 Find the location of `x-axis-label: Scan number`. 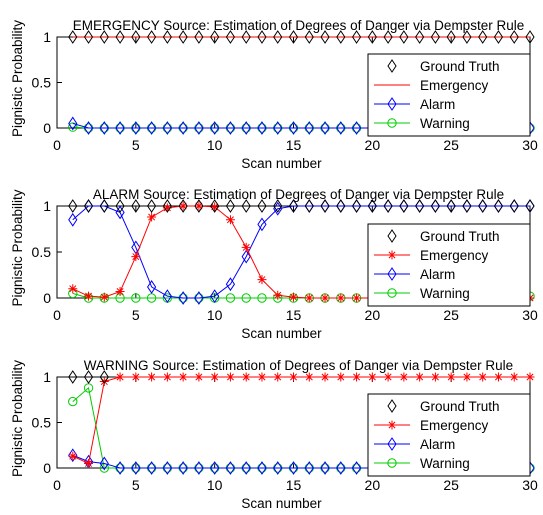

x-axis-label: Scan number is located at coordinates (281, 333).